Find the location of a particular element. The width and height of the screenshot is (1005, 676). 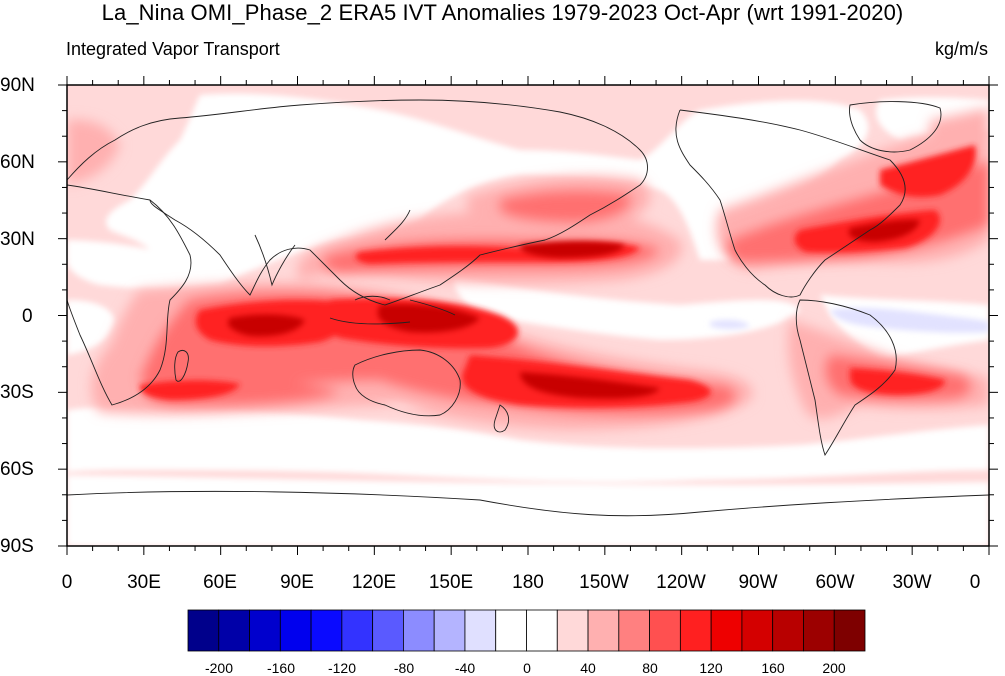

lon-tick-label: 90W is located at coordinates (758, 582).